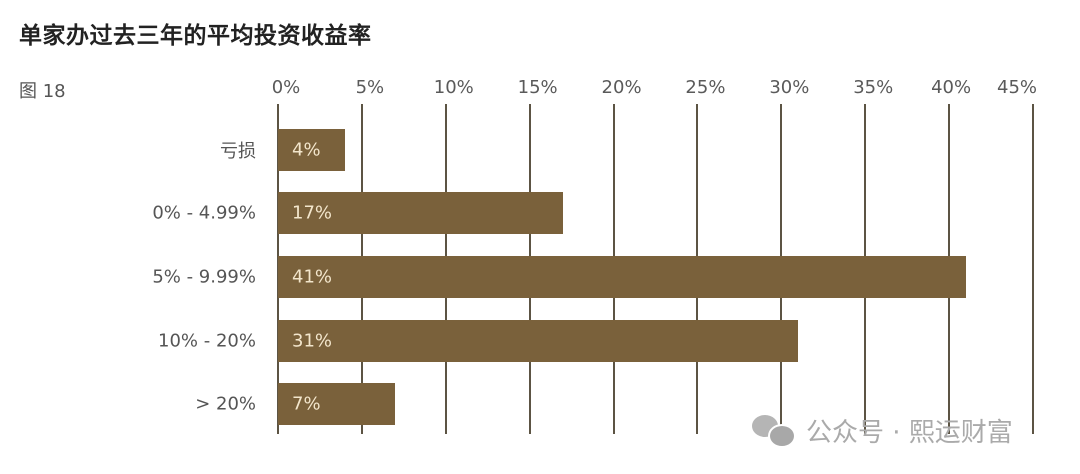 The image size is (1080, 474). Describe the element at coordinates (207, 341) in the screenshot. I see `category-label: 10% - 20%` at that location.